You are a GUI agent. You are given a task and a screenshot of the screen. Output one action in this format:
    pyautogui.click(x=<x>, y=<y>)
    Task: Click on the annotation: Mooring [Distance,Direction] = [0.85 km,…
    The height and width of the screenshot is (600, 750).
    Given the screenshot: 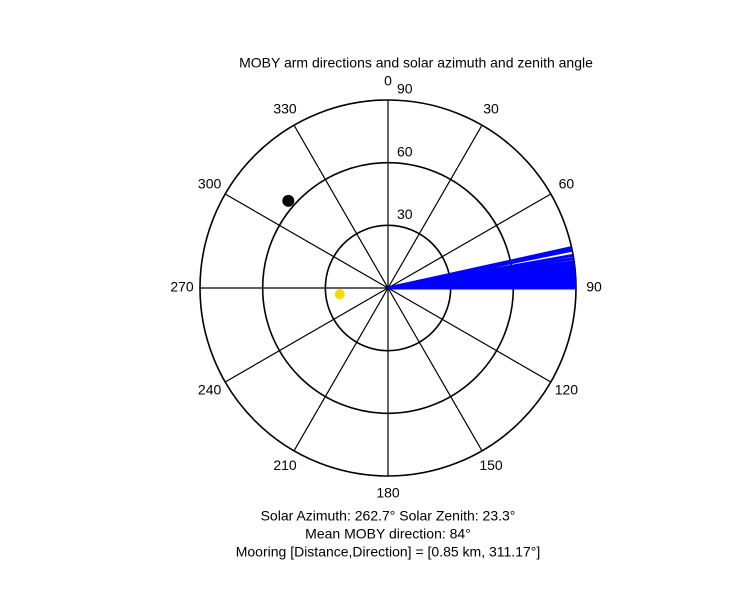 What is the action you would take?
    pyautogui.click(x=388, y=552)
    